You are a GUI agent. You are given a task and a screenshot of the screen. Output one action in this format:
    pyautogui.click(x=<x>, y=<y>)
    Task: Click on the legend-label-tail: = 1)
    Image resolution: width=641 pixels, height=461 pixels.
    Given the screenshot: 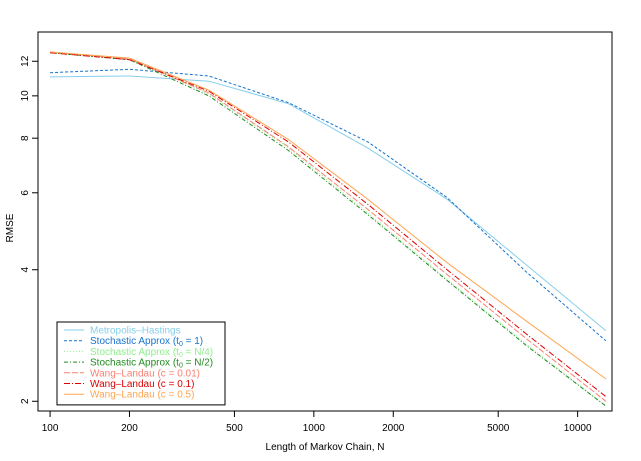 What is the action you would take?
    pyautogui.click(x=193, y=341)
    